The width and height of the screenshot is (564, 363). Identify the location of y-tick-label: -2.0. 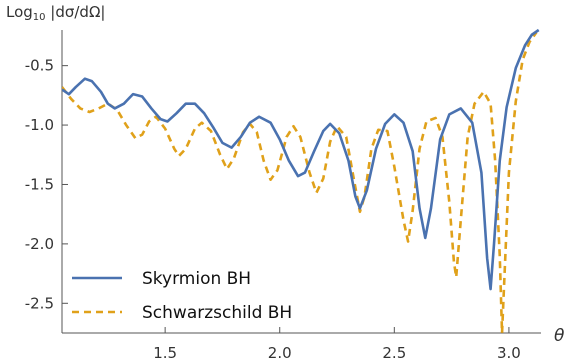
(39, 244).